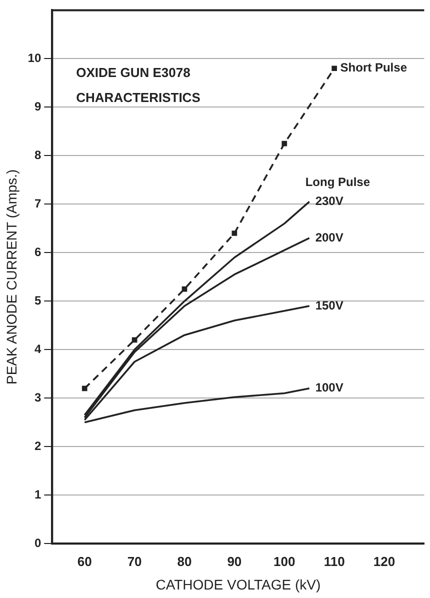 This screenshot has width=430, height=598. I want to click on x-axis-title: CATHODE VOLTAGE (kV), so click(238, 584).